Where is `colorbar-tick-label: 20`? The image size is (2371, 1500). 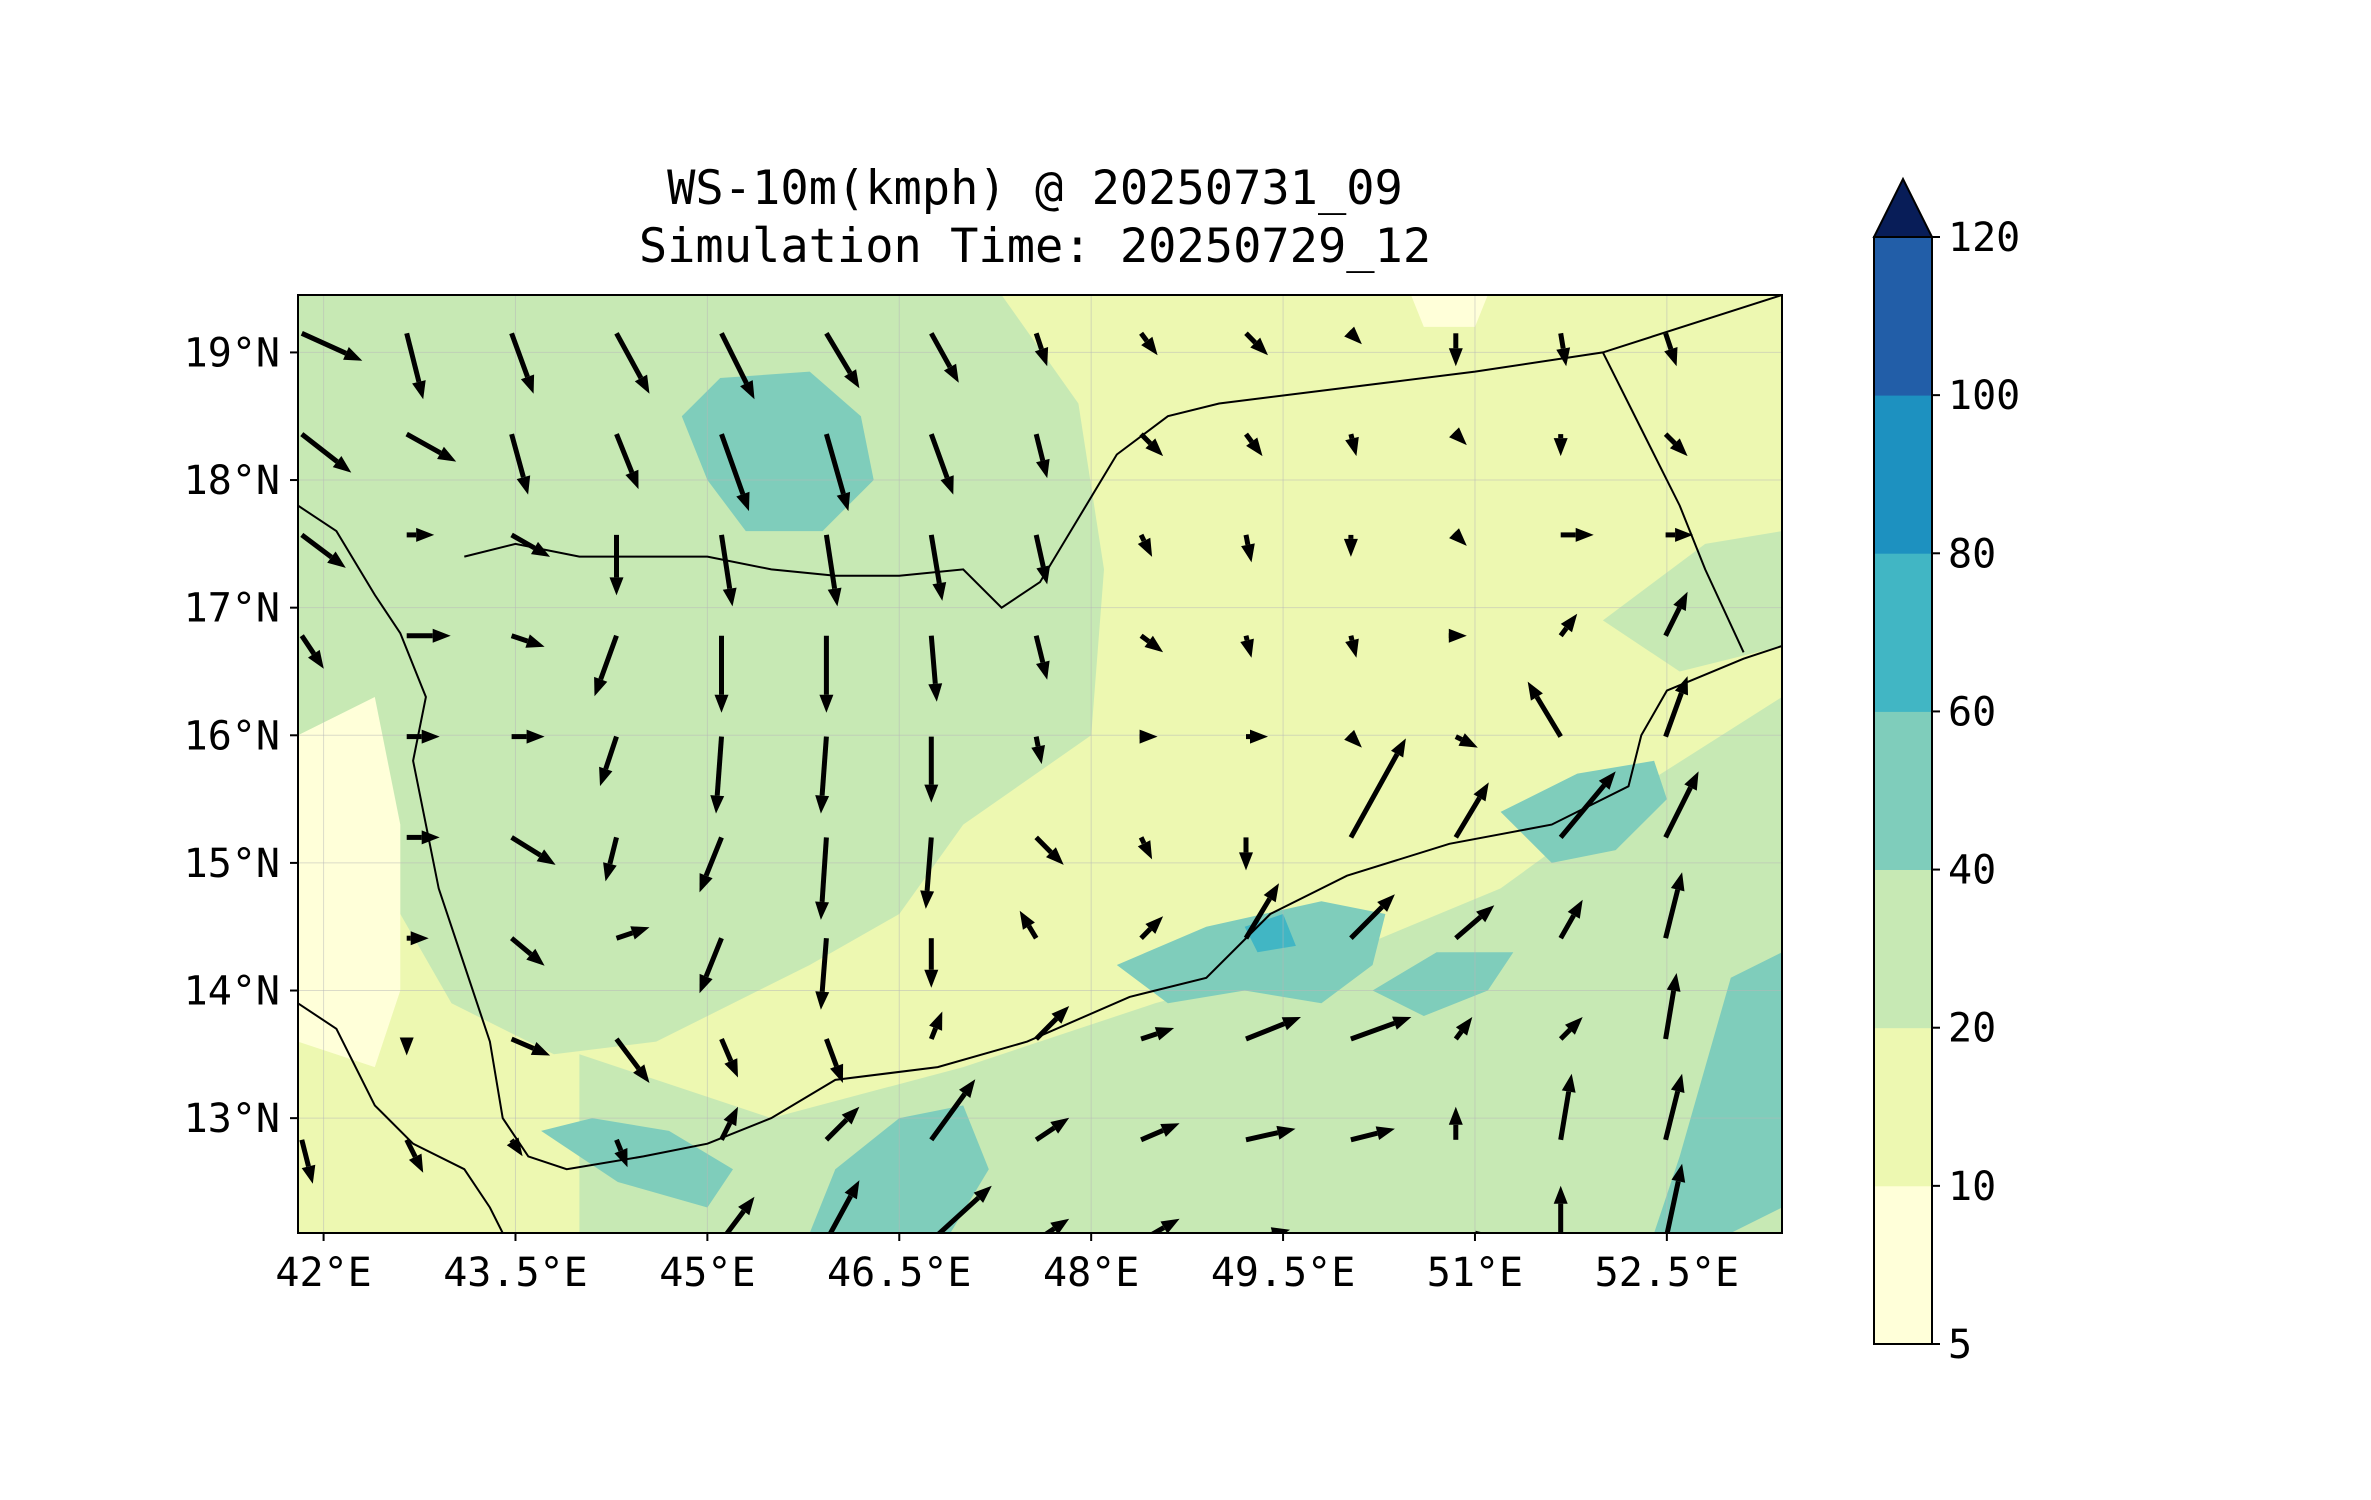
colorbar-tick-label: 20 is located at coordinates (1972, 1029).